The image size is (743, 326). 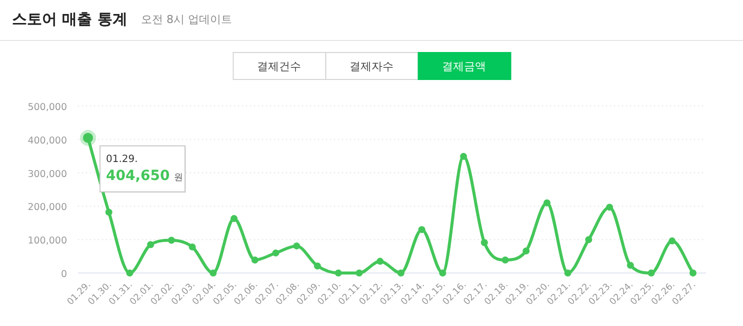 What do you see at coordinates (47, 140) in the screenshot?
I see `y-tick-label: 400,000` at bounding box center [47, 140].